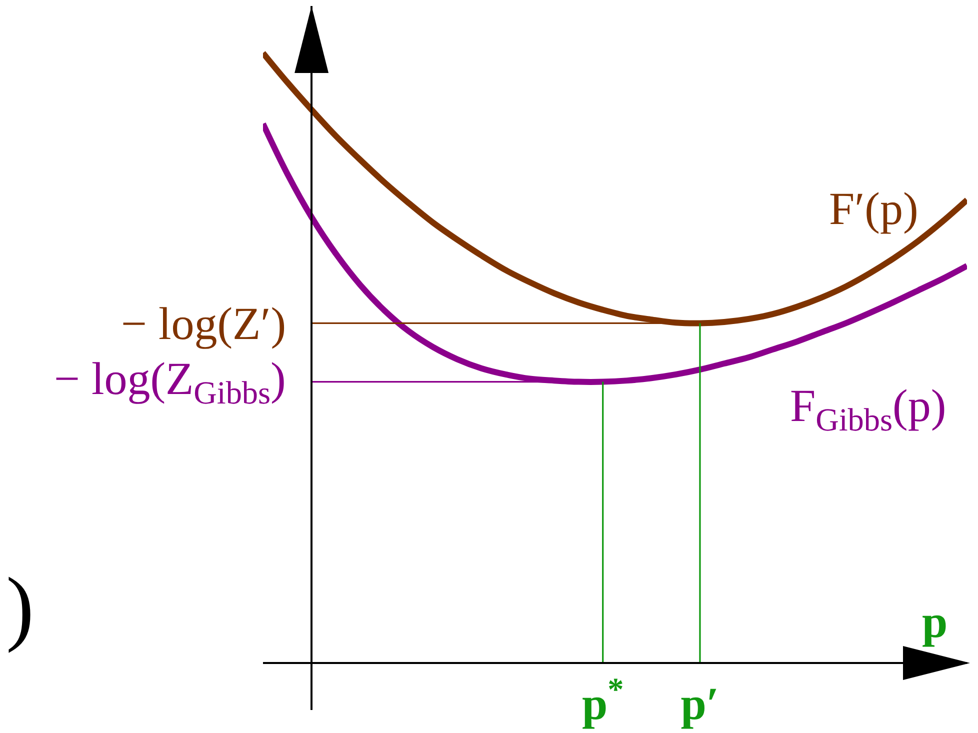 The width and height of the screenshot is (978, 733). What do you see at coordinates (170, 382) in the screenshot?
I see `series-label: − log(Z$_{Gibbs}$)` at bounding box center [170, 382].